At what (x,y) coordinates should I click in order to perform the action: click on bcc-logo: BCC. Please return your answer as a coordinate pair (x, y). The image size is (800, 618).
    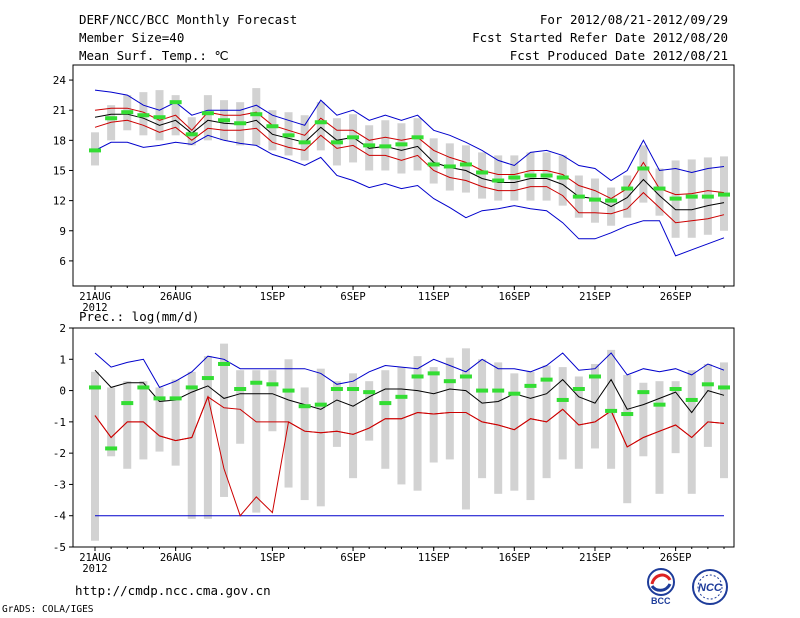
    Looking at the image, I should click on (661, 587).